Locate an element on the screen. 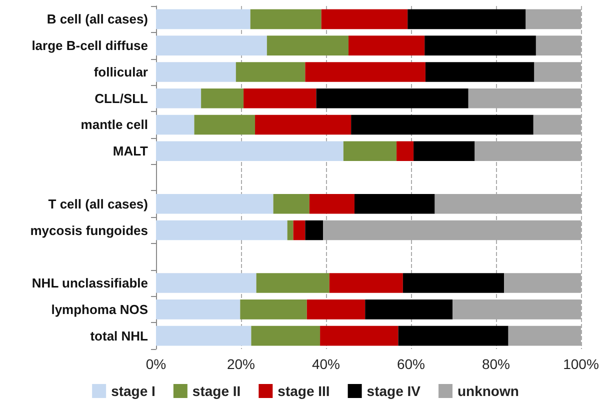 Image resolution: width=611 pixels, height=407 pixels. x-tick-label: 40% is located at coordinates (326, 364).